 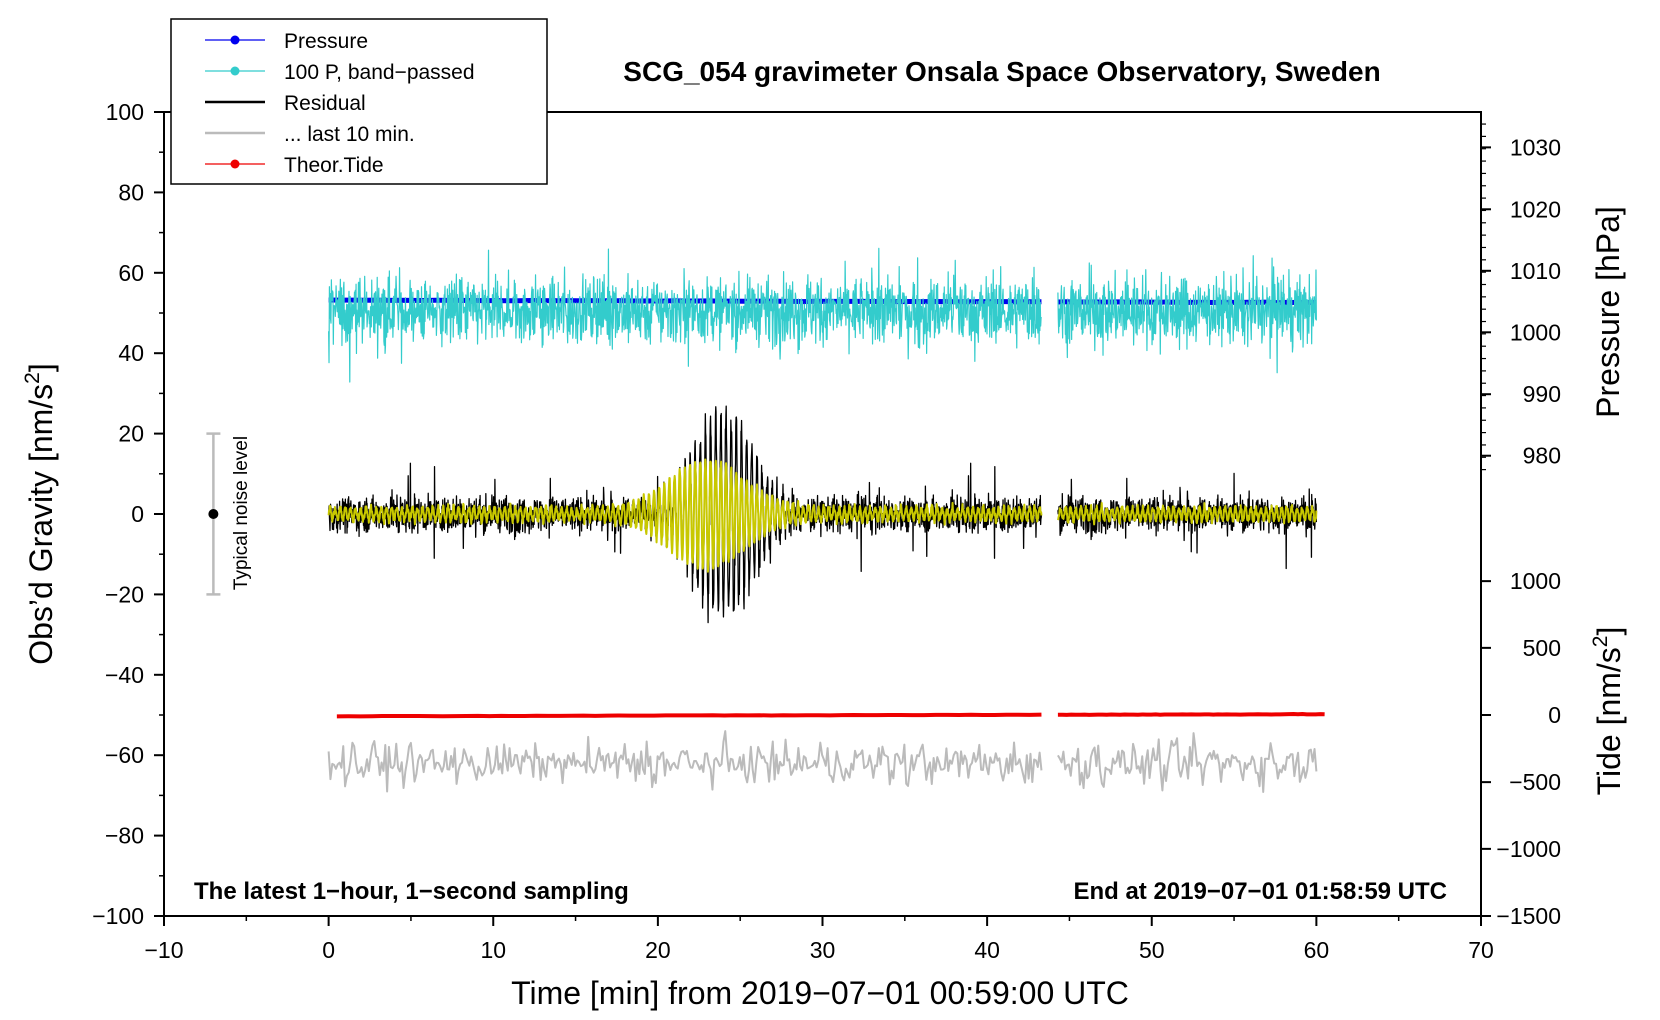 I want to click on x-tick-label: 60, so click(x=1317, y=950).